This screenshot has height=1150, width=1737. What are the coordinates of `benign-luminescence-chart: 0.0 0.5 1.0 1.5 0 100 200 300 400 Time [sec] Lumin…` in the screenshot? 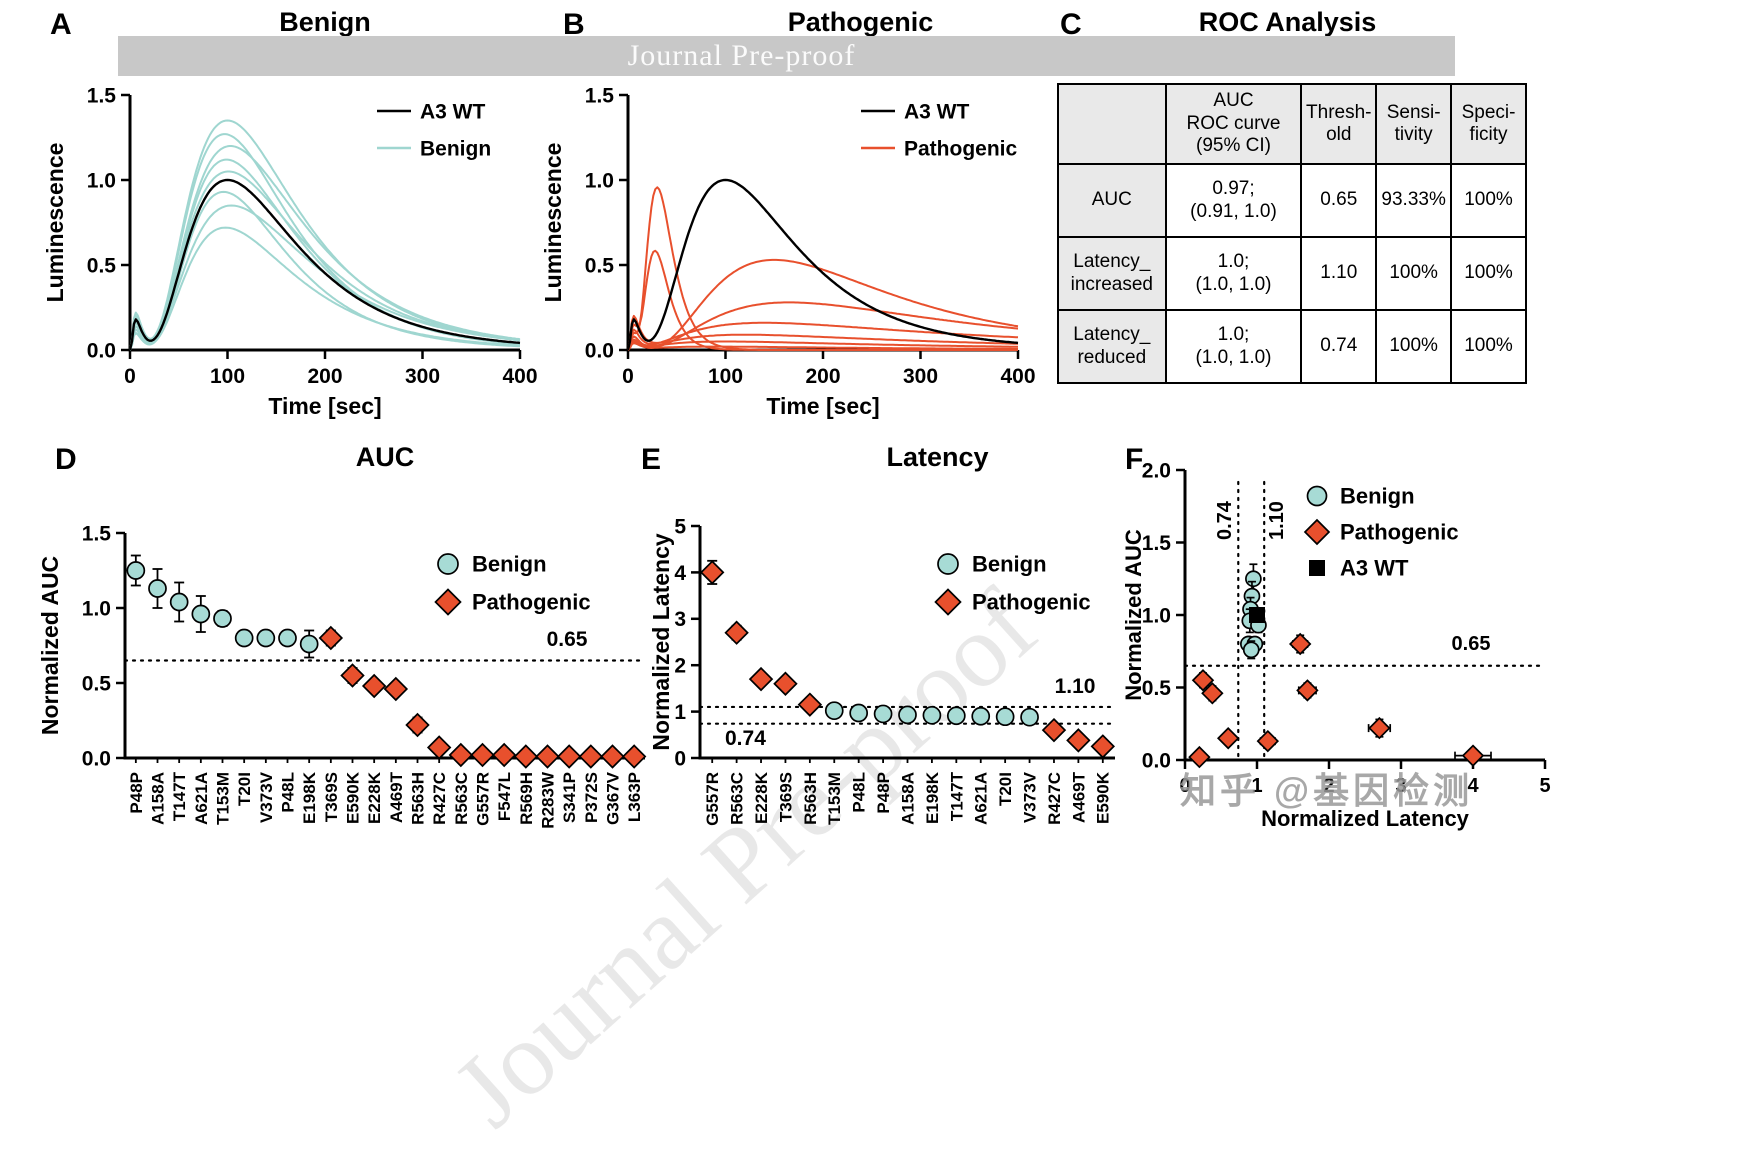 It's located at (290, 251).